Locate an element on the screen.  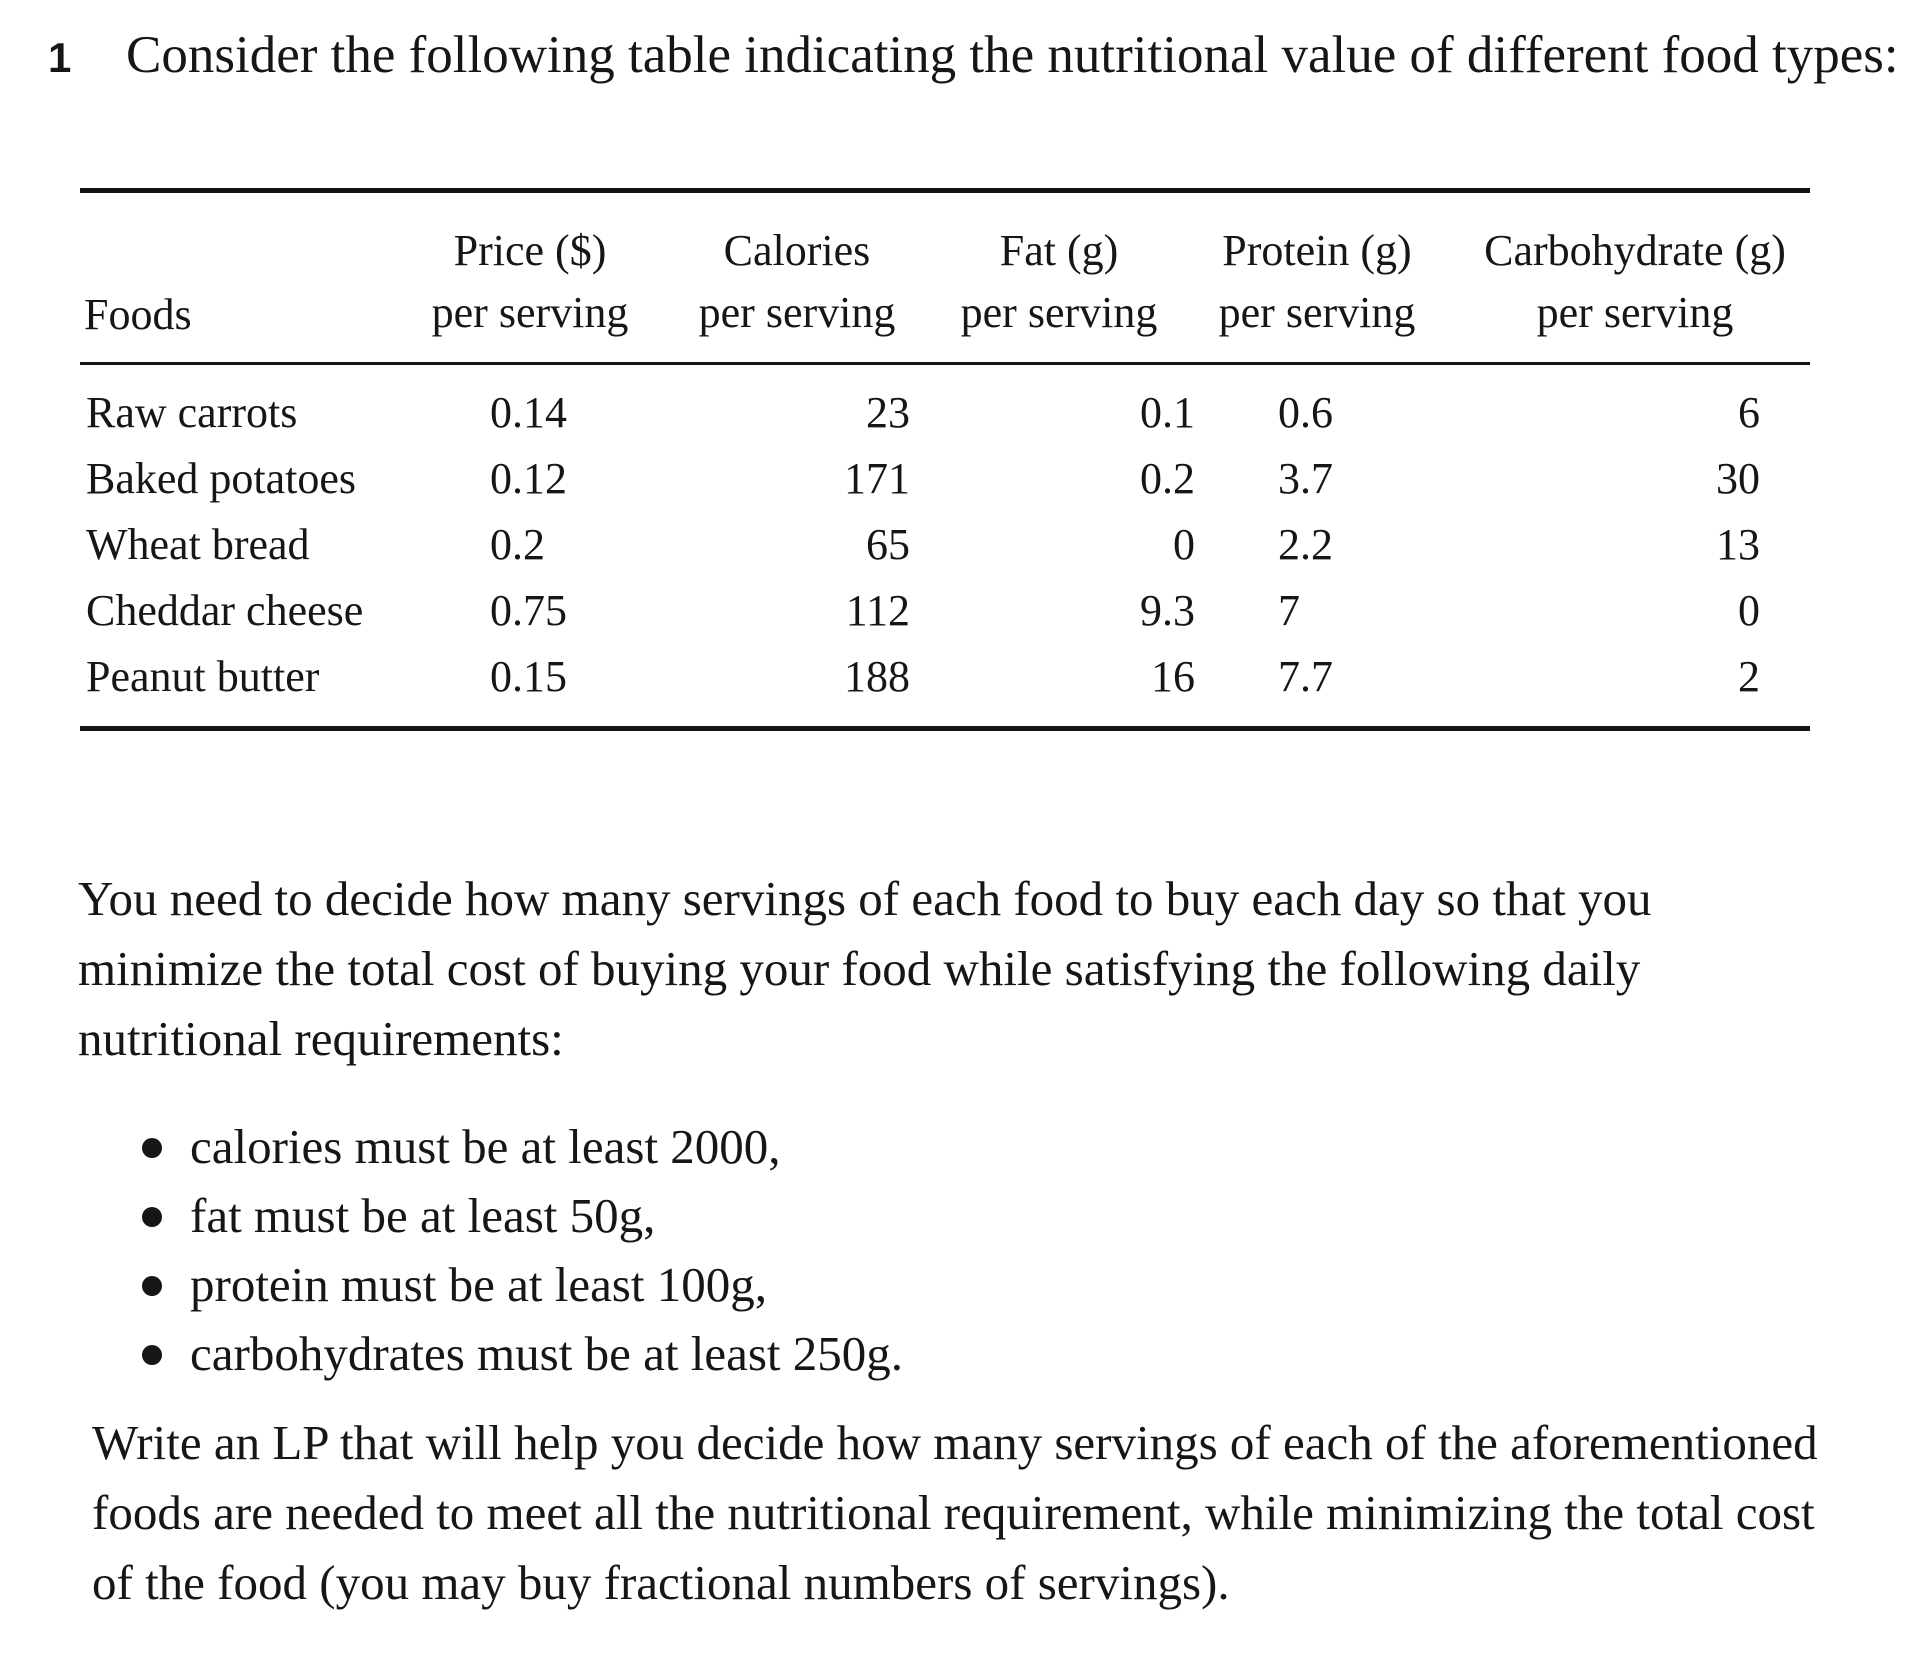
cell-fat: 0 is located at coordinates (1184, 544).